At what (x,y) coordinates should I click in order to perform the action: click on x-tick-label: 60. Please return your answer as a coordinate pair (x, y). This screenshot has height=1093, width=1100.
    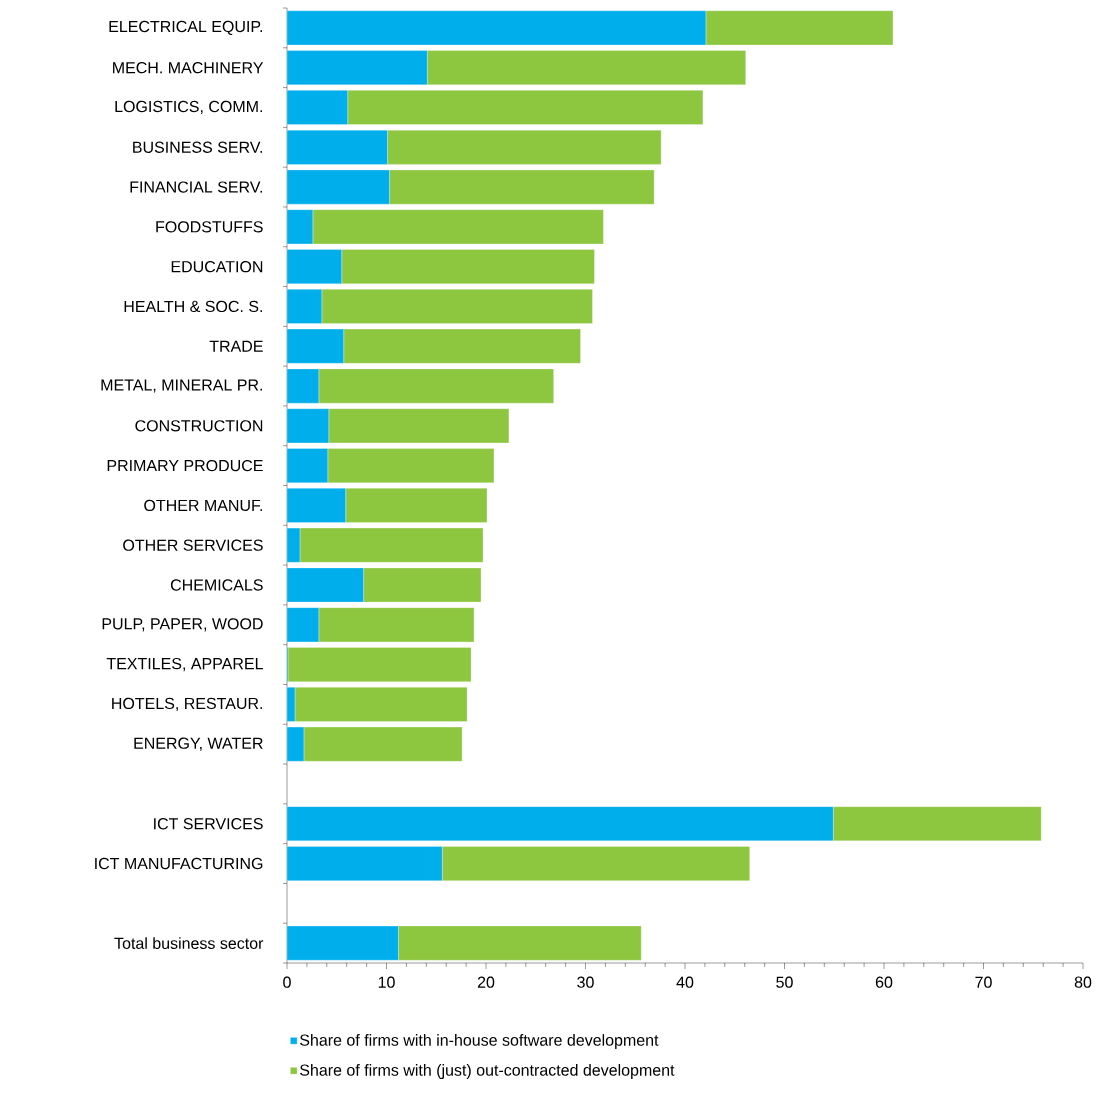
    Looking at the image, I should click on (884, 982).